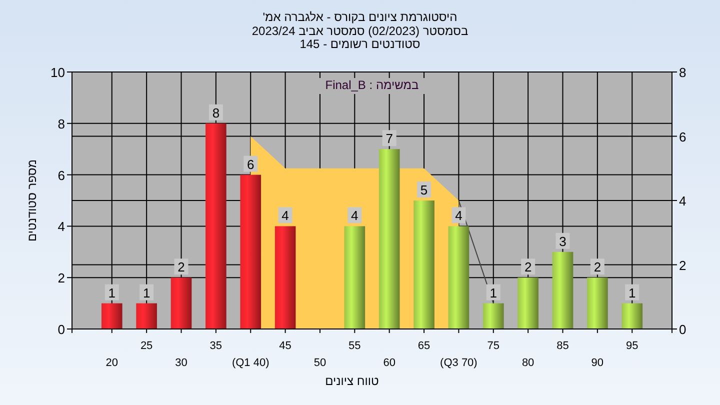 This screenshot has width=720, height=405. What do you see at coordinates (682, 329) in the screenshot?
I see `y2-tick-label: 0` at bounding box center [682, 329].